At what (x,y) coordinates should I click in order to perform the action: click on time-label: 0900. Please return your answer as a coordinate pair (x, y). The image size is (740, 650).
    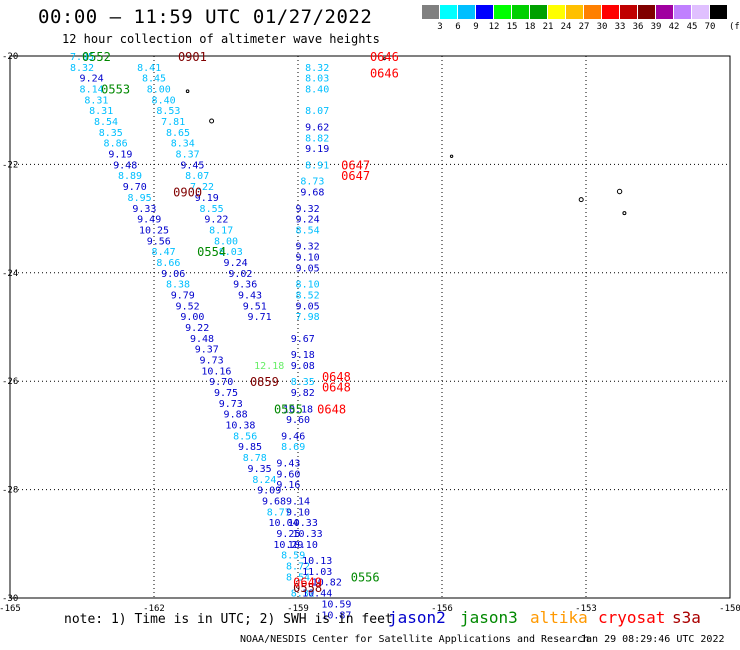
    Looking at the image, I should click on (187, 193).